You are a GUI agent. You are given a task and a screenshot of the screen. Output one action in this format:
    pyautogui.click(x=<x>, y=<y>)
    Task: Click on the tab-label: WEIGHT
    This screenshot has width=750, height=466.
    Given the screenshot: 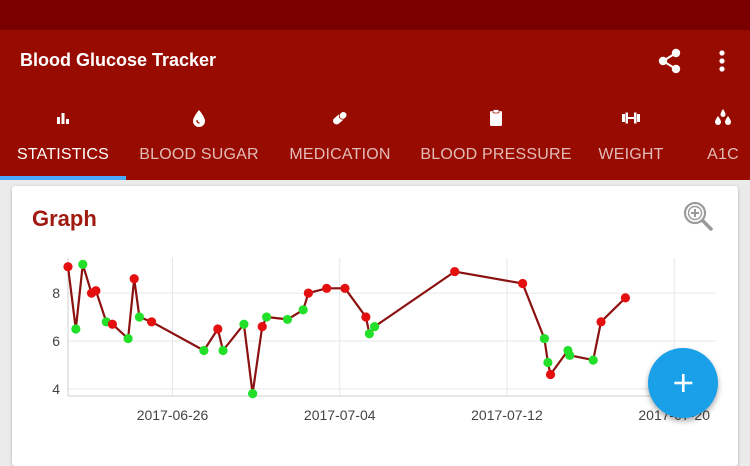 What is the action you would take?
    pyautogui.click(x=631, y=154)
    